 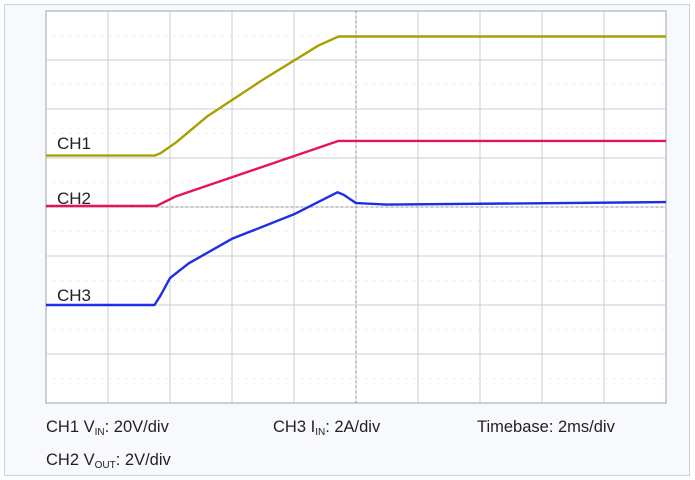 What do you see at coordinates (320, 432) in the screenshot?
I see `ch3-scale-sub: IN` at bounding box center [320, 432].